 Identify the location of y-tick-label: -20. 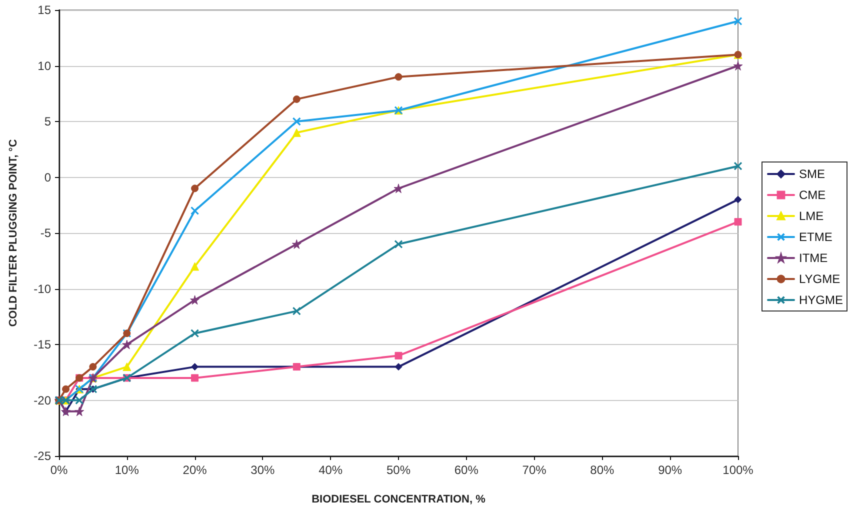
(43, 400).